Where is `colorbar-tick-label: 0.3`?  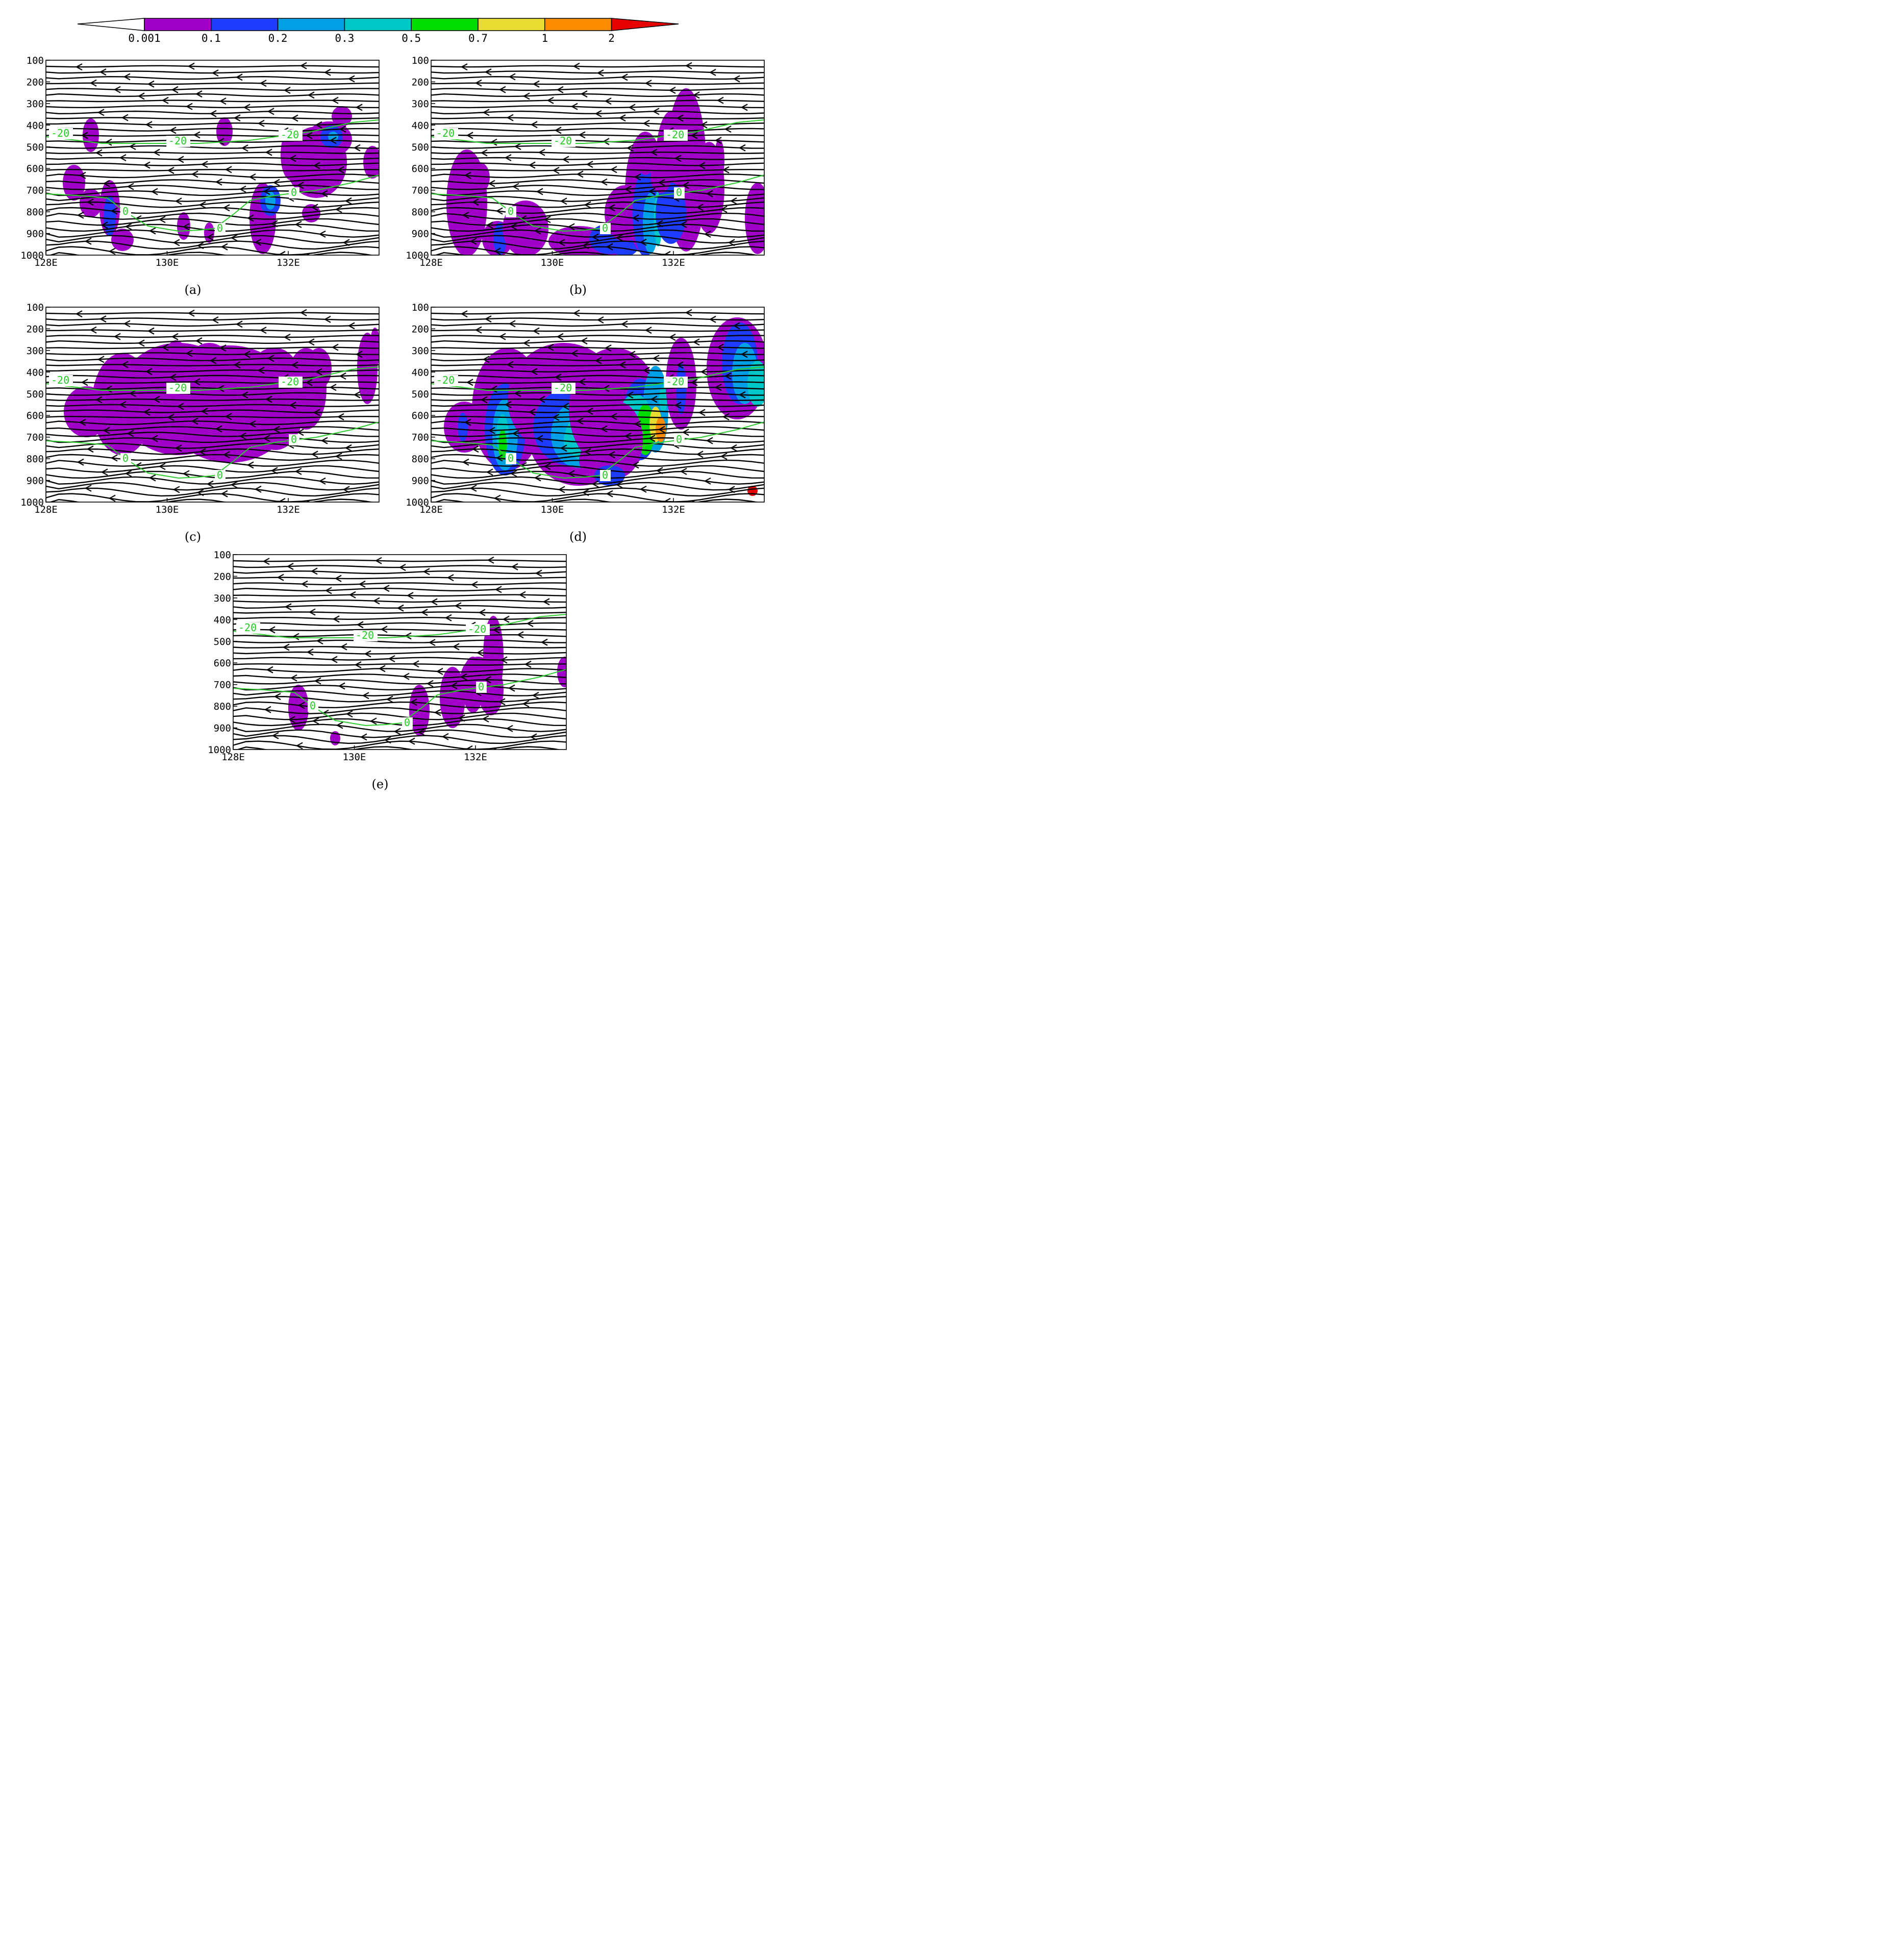 colorbar-tick-label: 0.3 is located at coordinates (344, 38).